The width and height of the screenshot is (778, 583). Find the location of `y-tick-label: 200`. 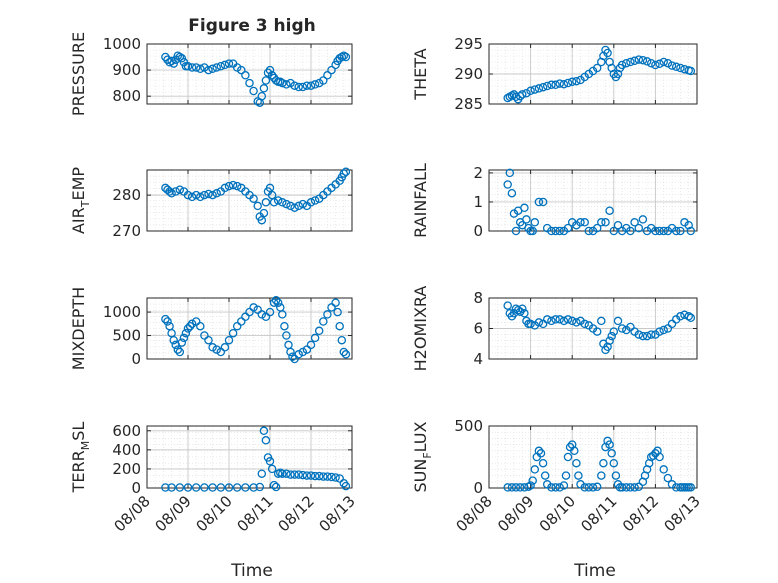

y-tick-label: 200 is located at coordinates (126, 469).